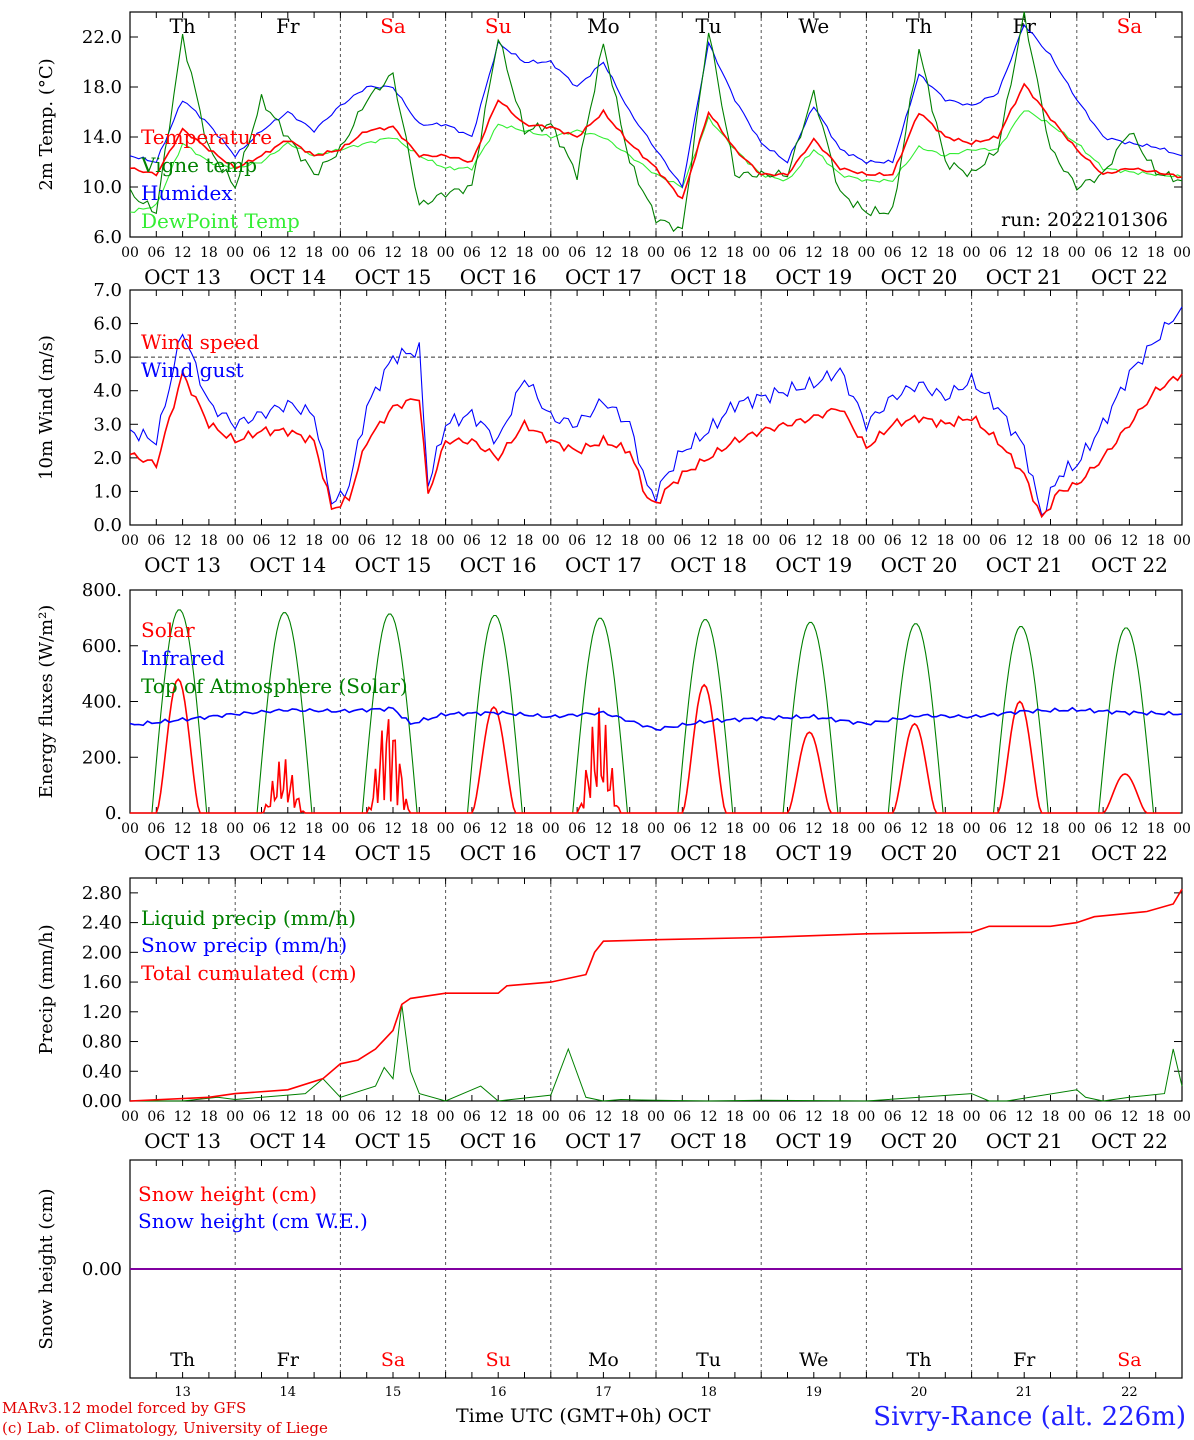 The width and height of the screenshot is (1194, 1440). Describe the element at coordinates (1084, 220) in the screenshot. I see `run-label: run: 2022101306` at that location.